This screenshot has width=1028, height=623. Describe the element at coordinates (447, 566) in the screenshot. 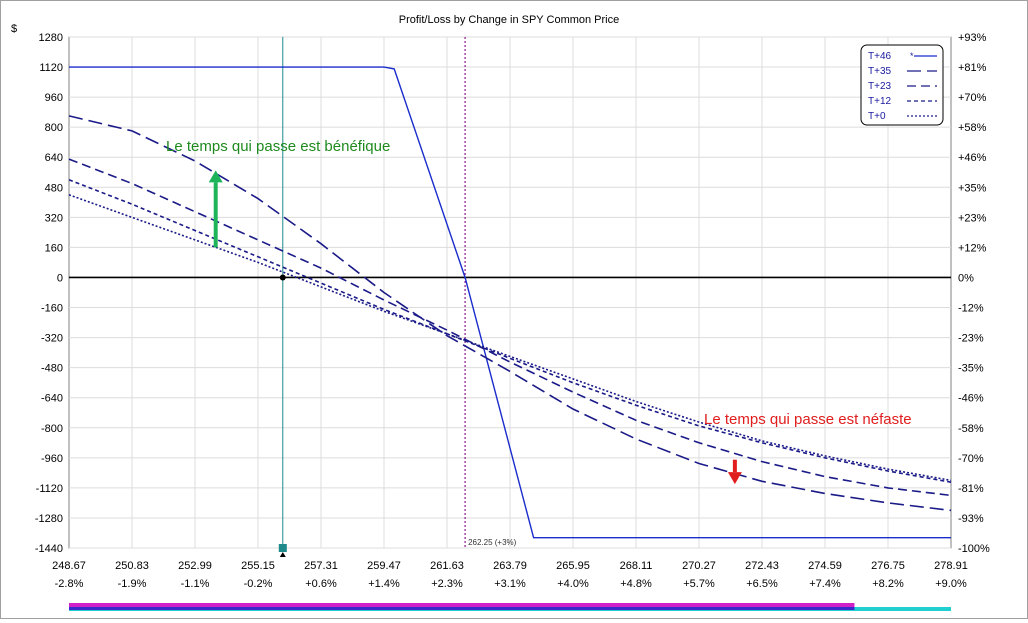

I see `x-tick-label: 261.63` at that location.